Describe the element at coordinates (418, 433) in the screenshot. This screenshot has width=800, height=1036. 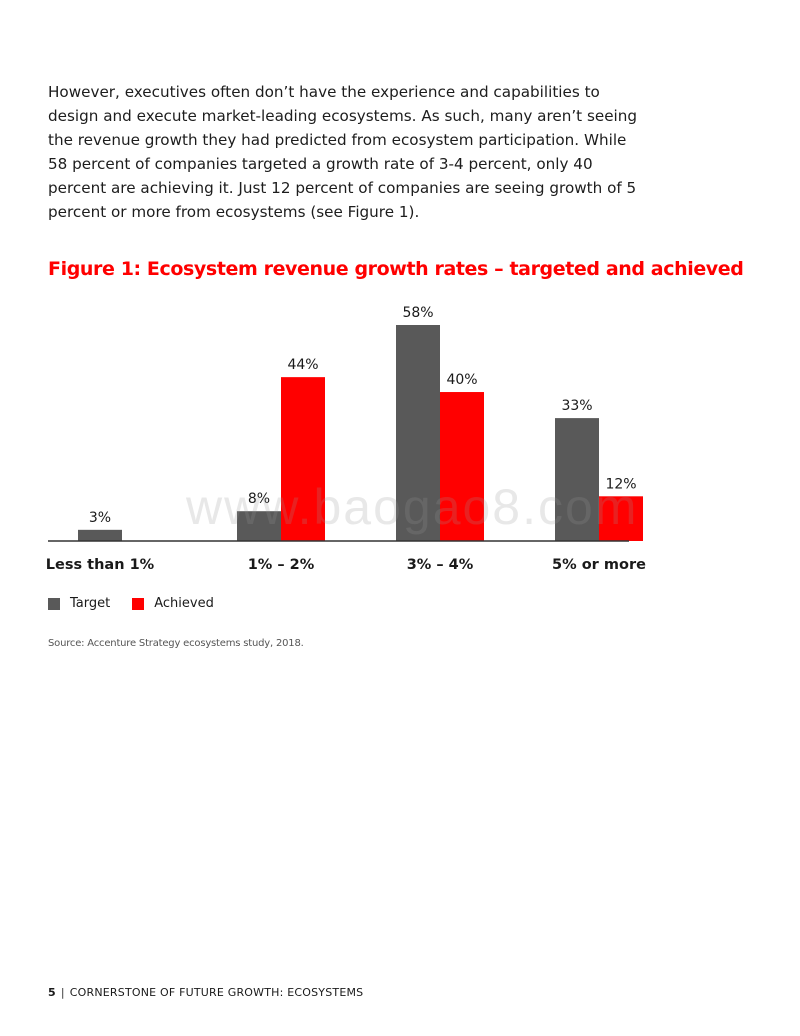
I see `bar-target-3pct-4pct` at that location.